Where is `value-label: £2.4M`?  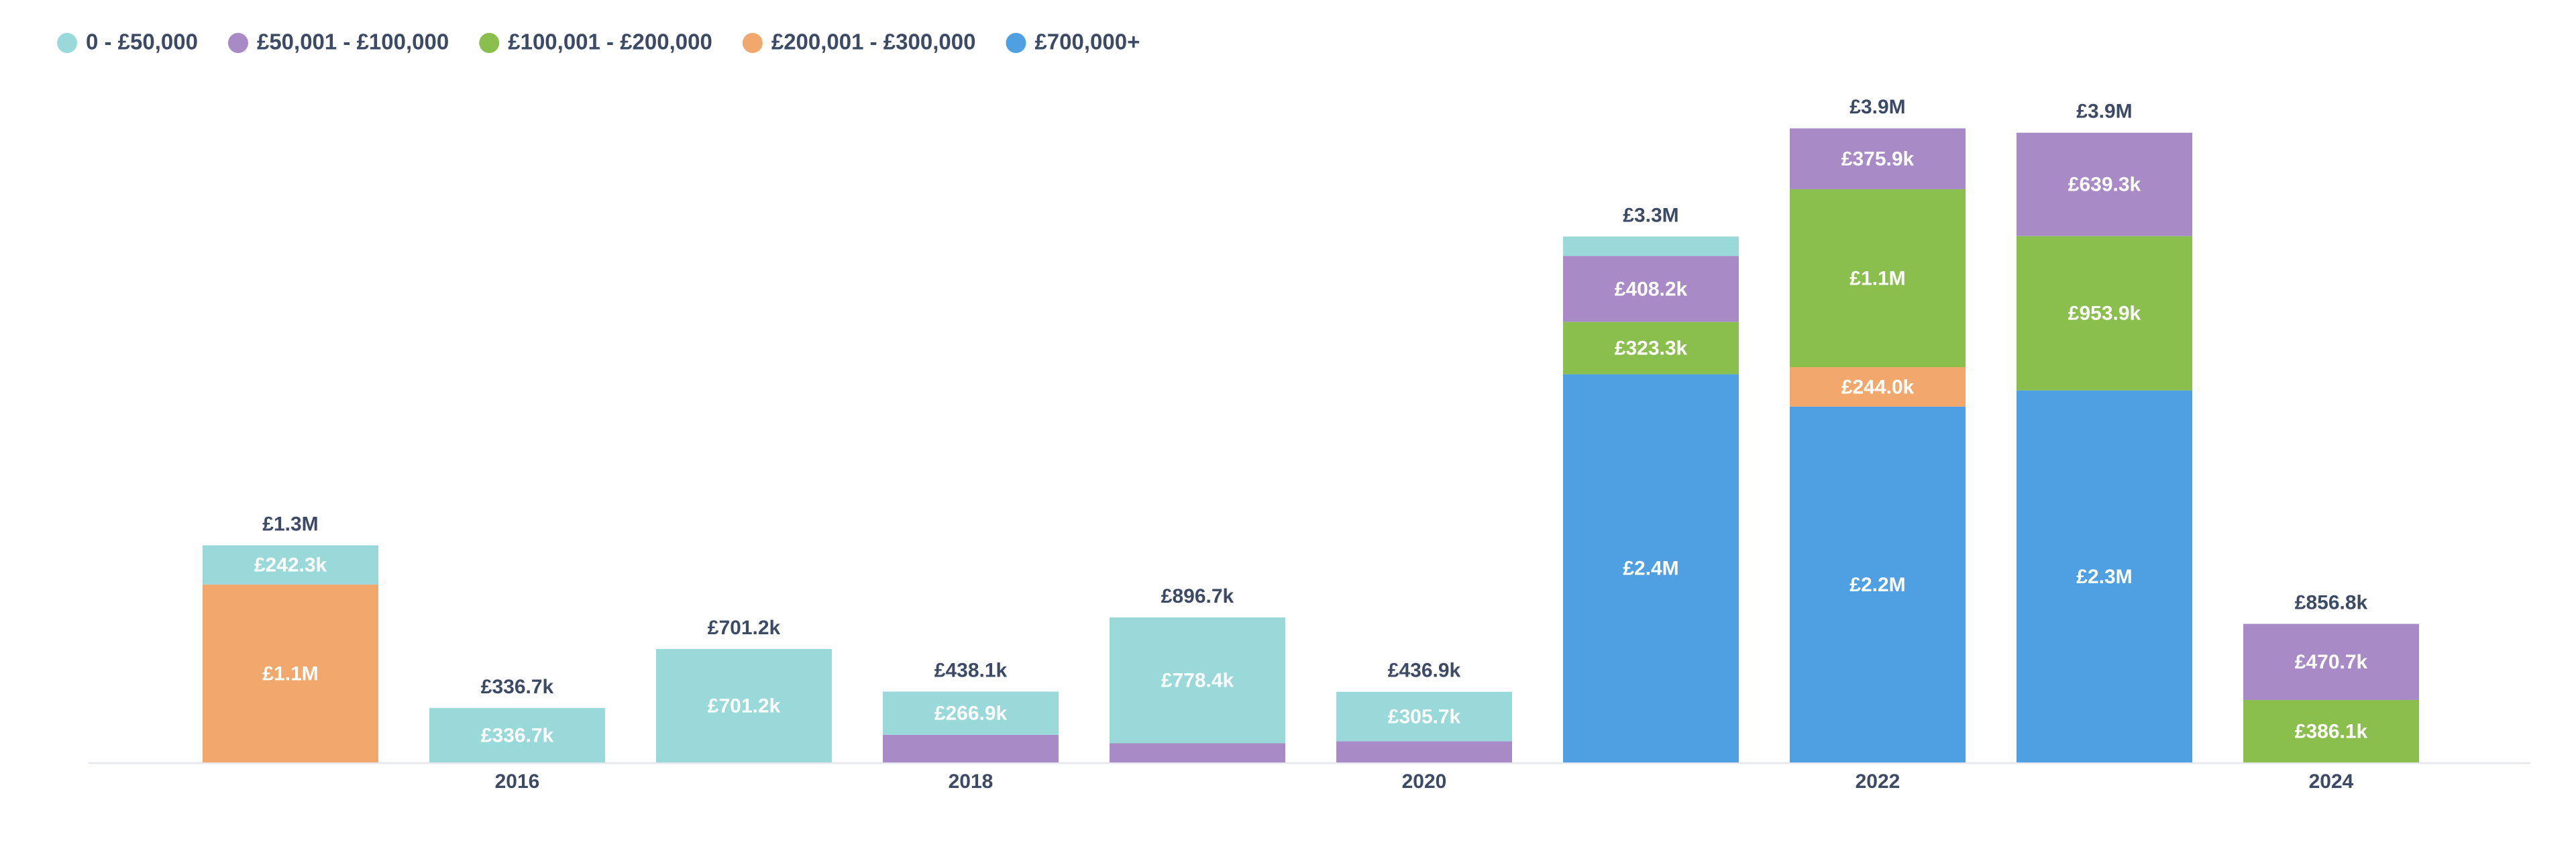
value-label: £2.4M is located at coordinates (1650, 569).